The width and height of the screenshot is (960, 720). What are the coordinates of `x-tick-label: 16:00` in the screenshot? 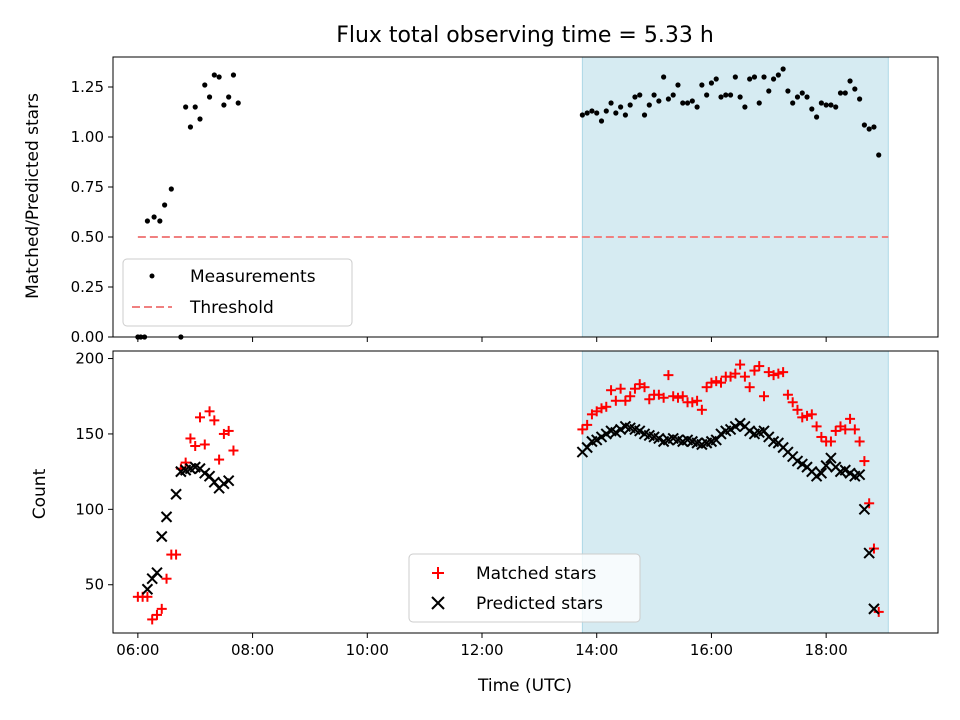 It's located at (711, 650).